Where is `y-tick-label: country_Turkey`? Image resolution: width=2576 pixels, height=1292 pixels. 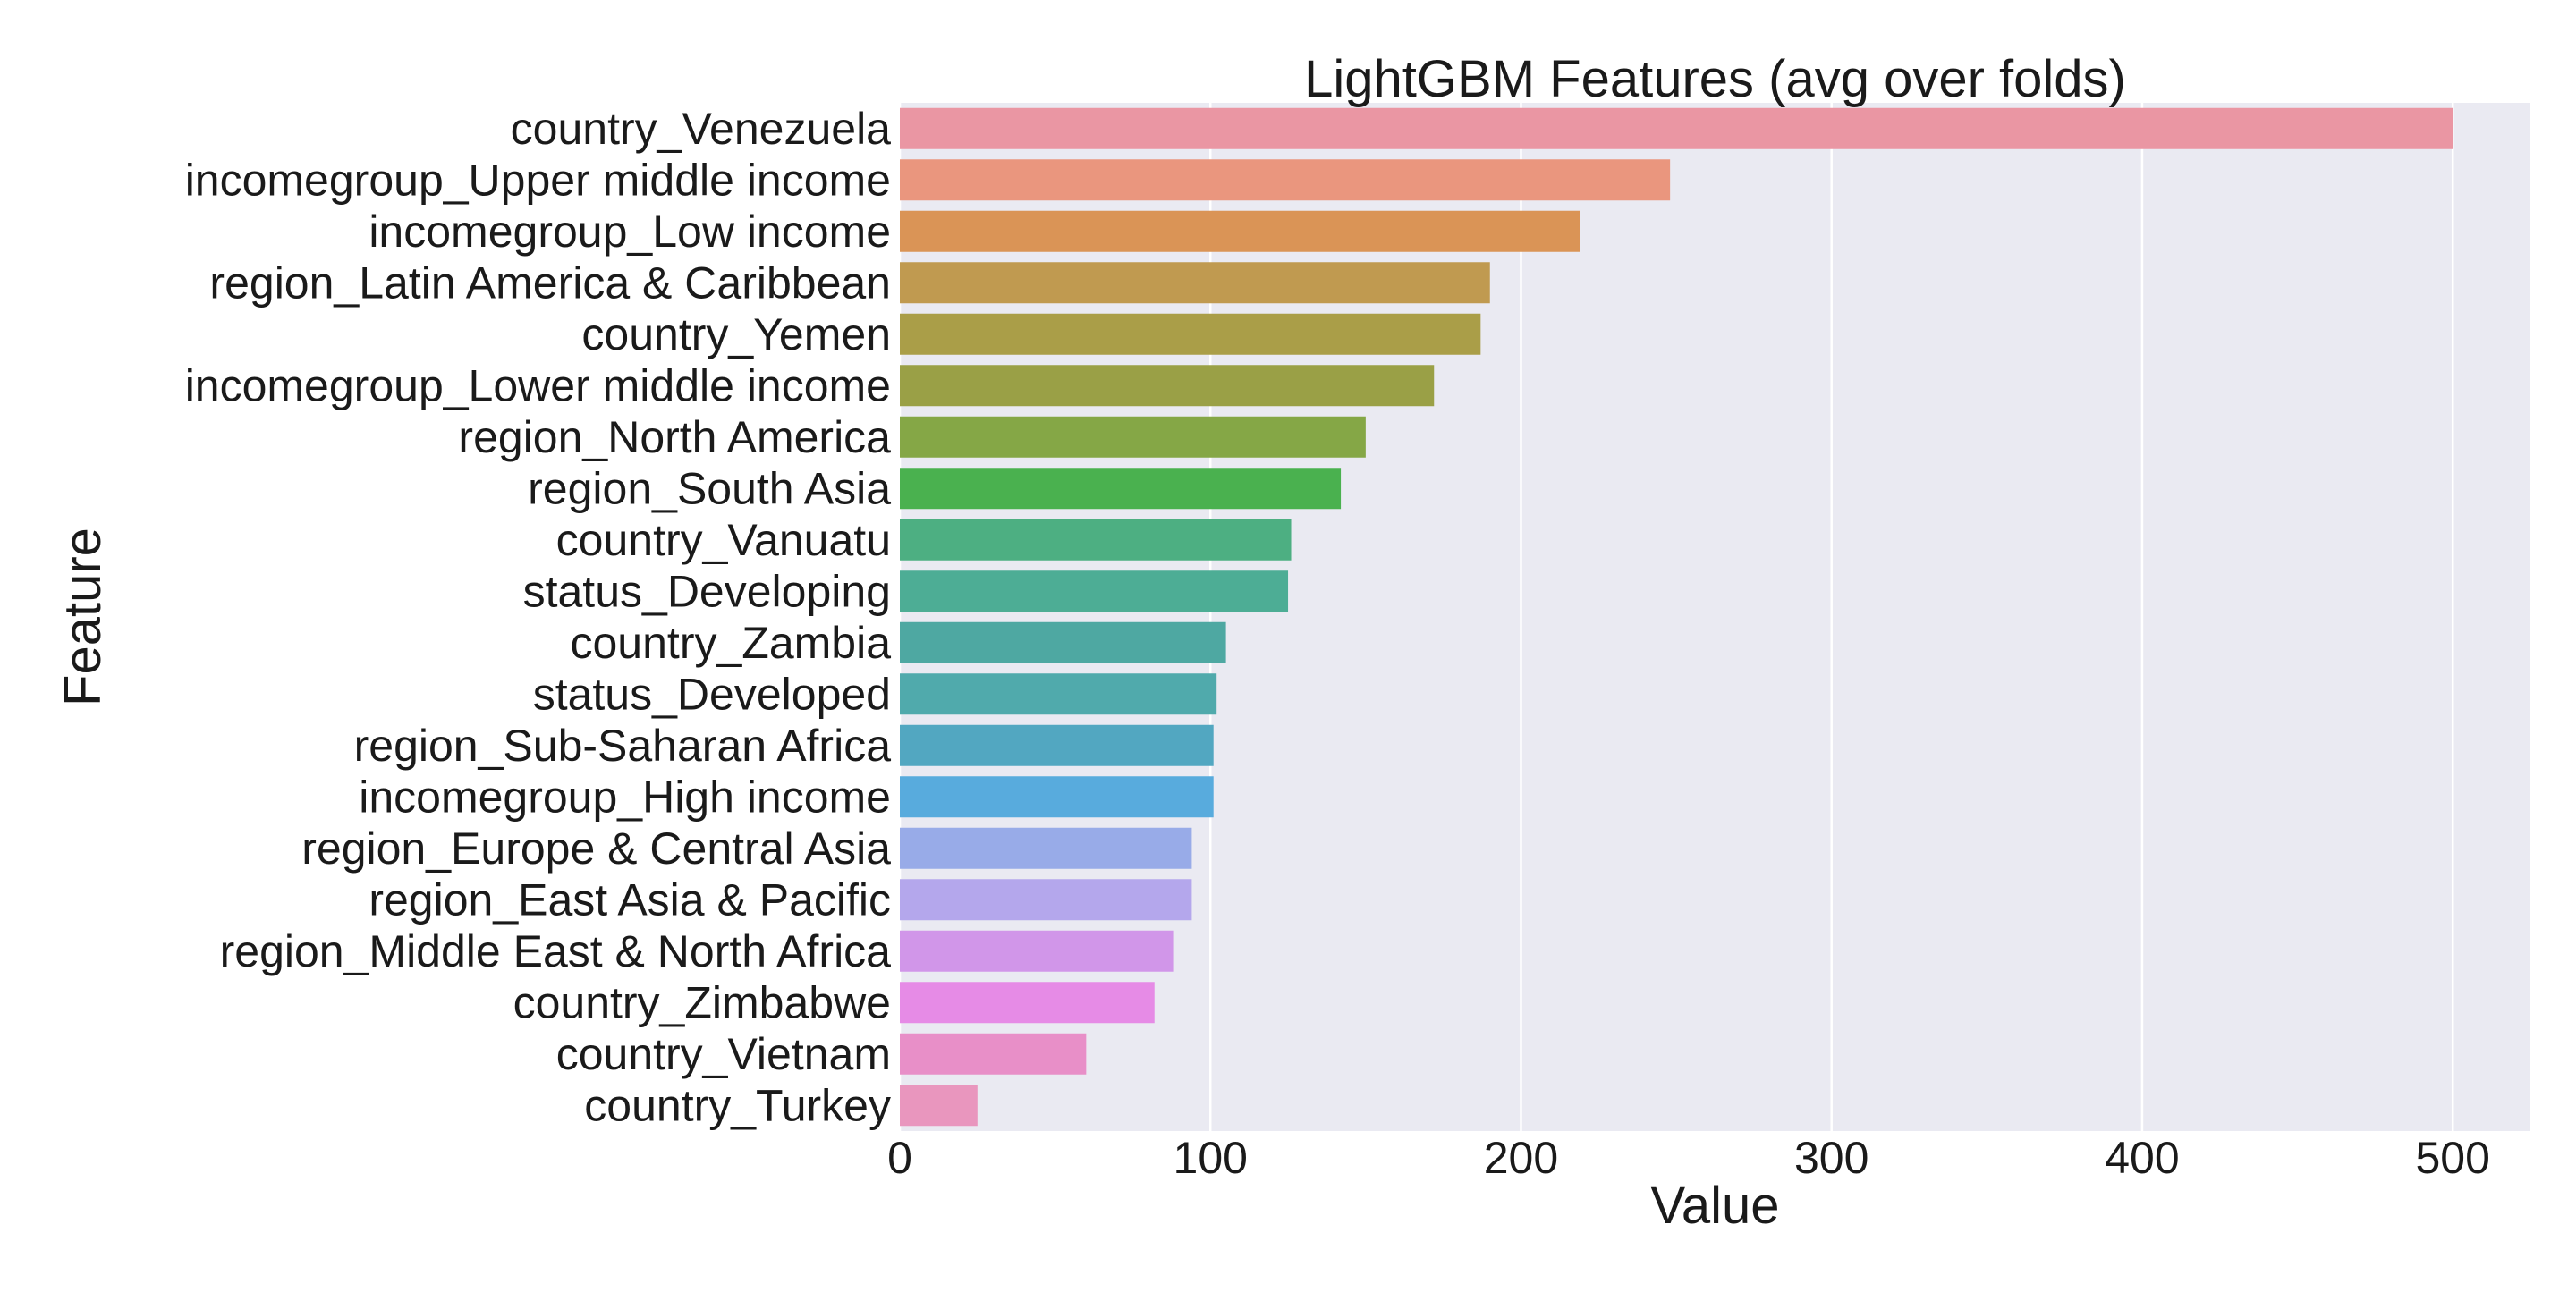 y-tick-label: country_Turkey is located at coordinates (737, 1105).